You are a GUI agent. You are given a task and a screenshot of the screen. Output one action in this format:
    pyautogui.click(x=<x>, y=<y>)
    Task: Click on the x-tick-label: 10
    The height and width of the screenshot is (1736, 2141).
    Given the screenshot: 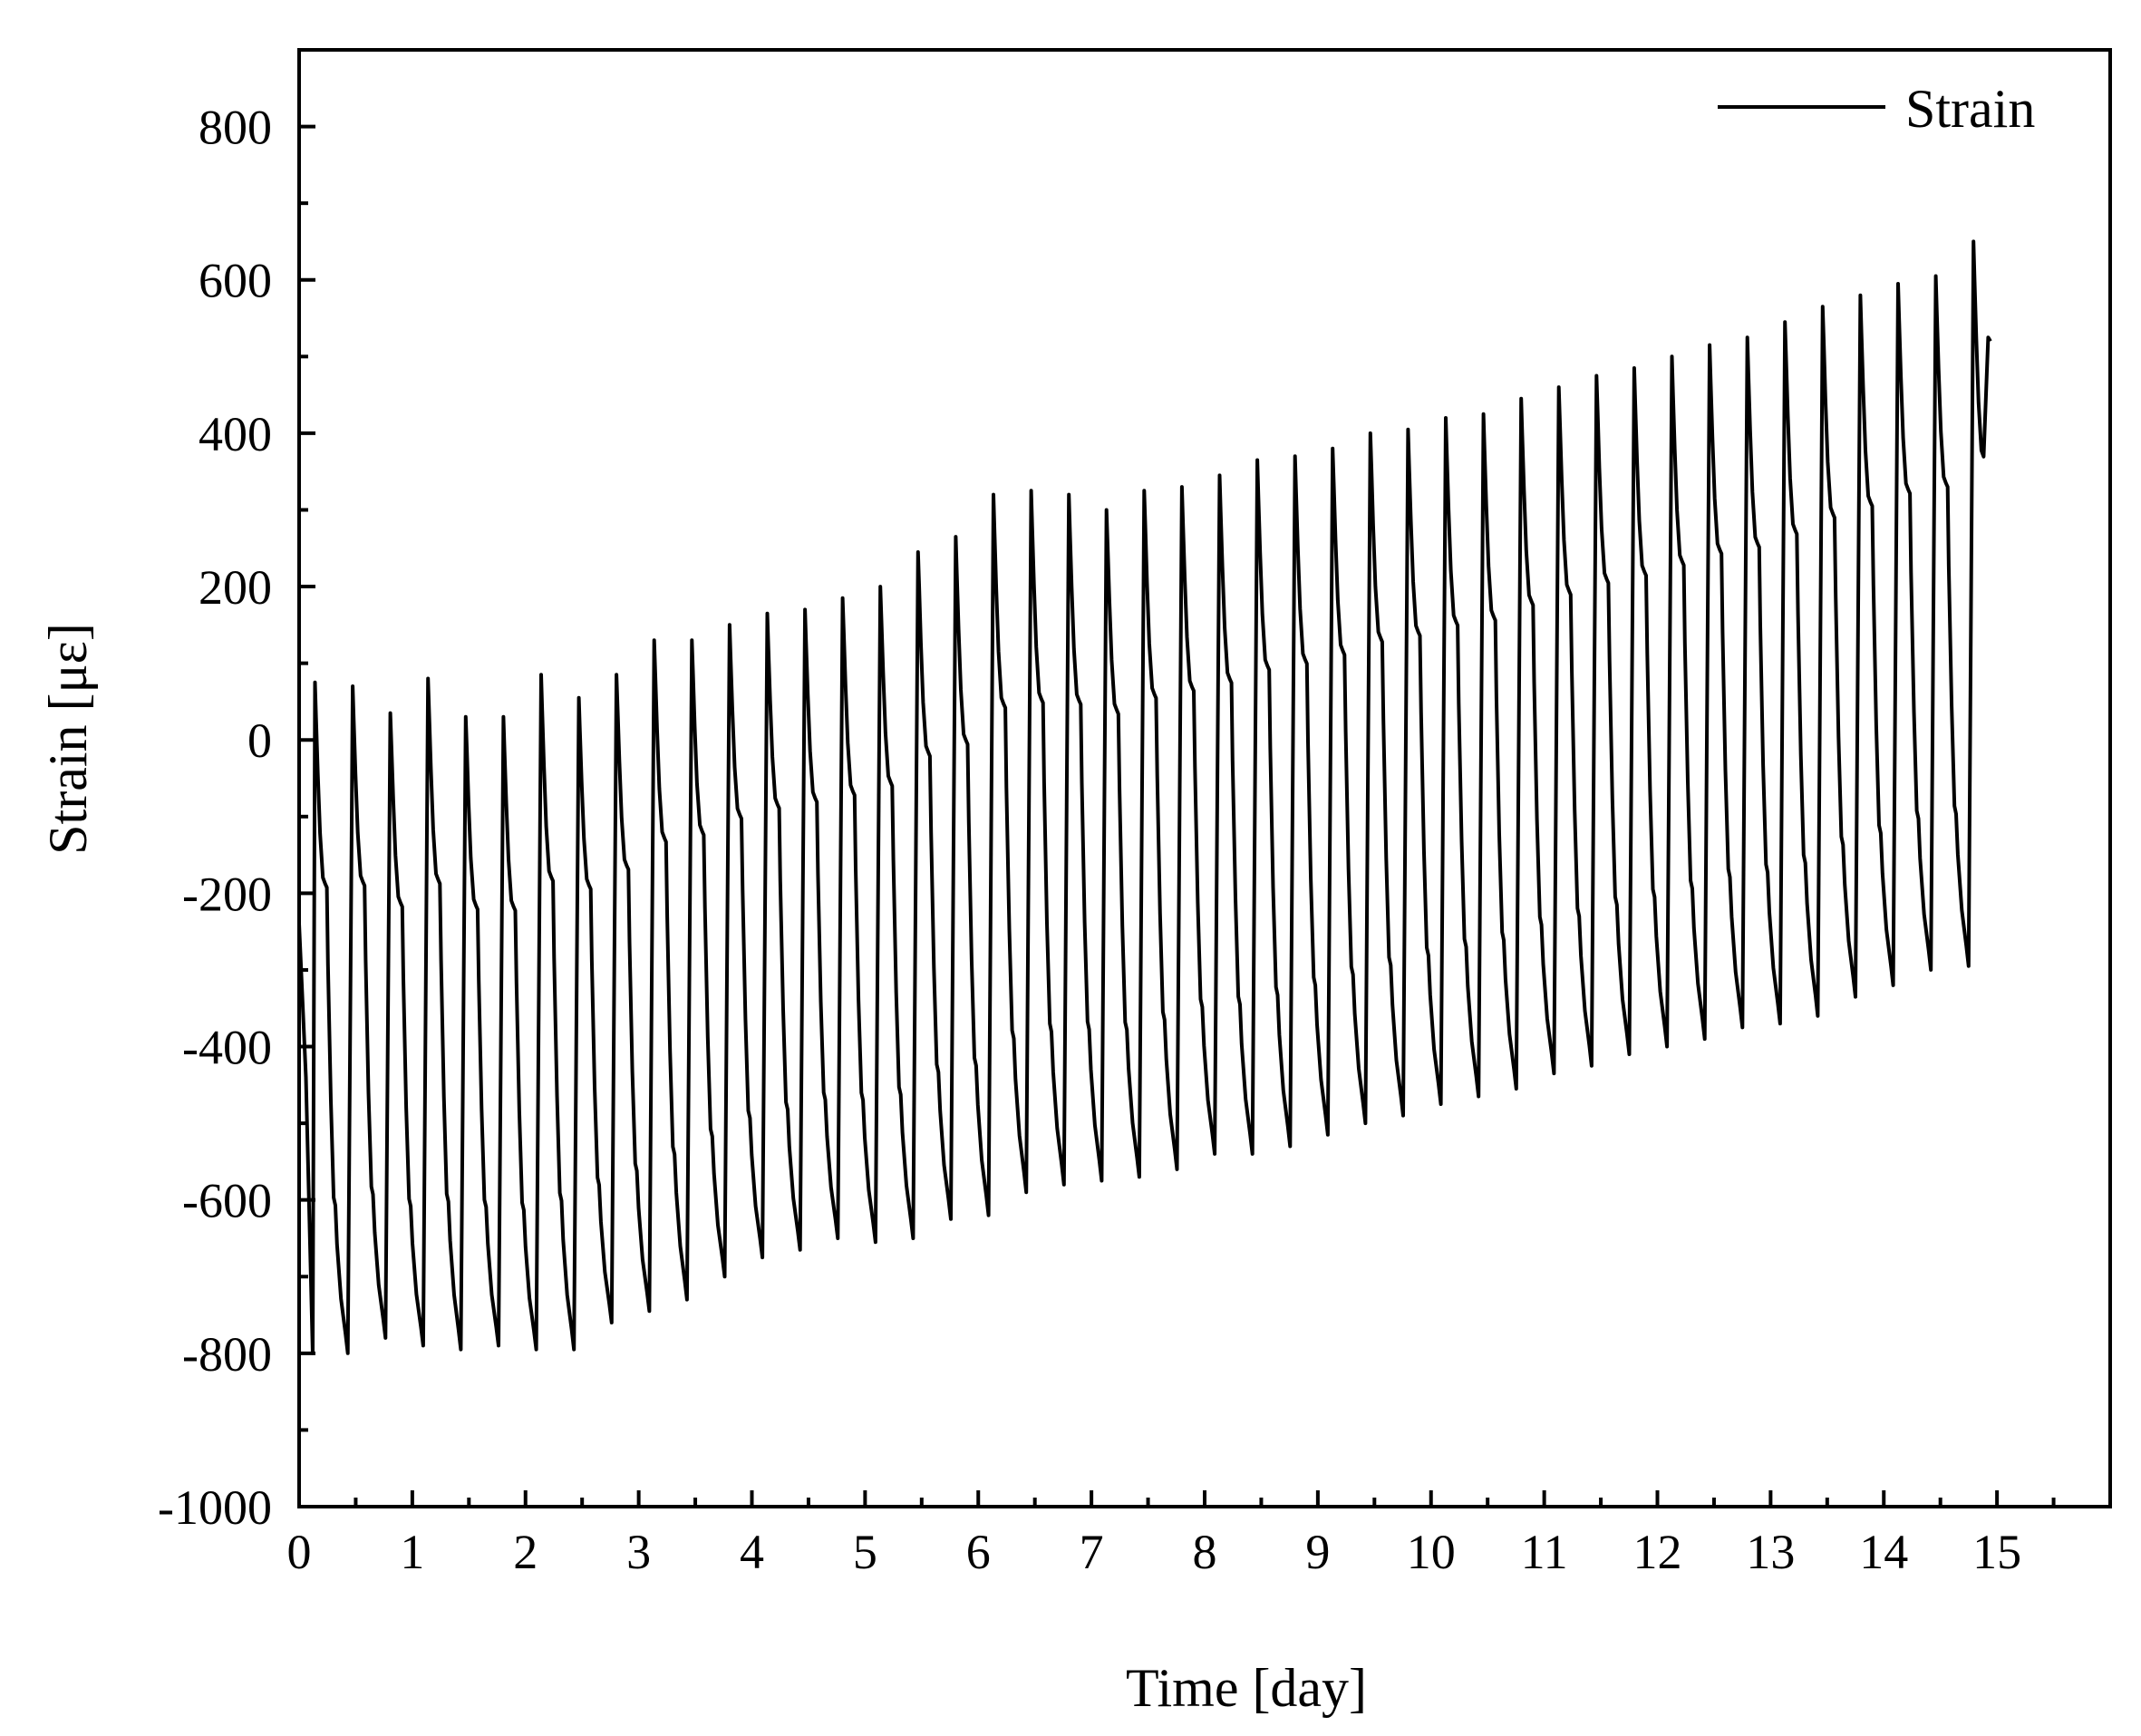 What is the action you would take?
    pyautogui.click(x=1431, y=1552)
    